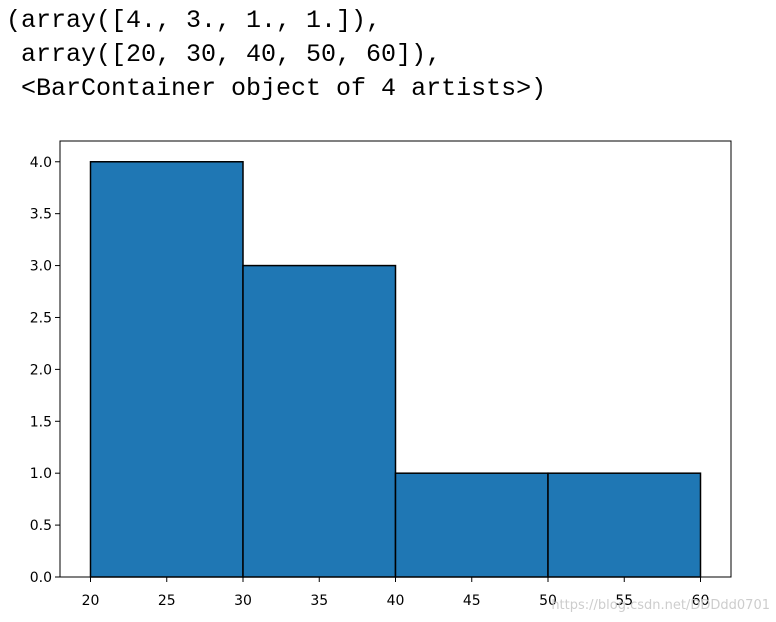  What do you see at coordinates (41, 215) in the screenshot?
I see `y-tick-label: 3.5` at bounding box center [41, 215].